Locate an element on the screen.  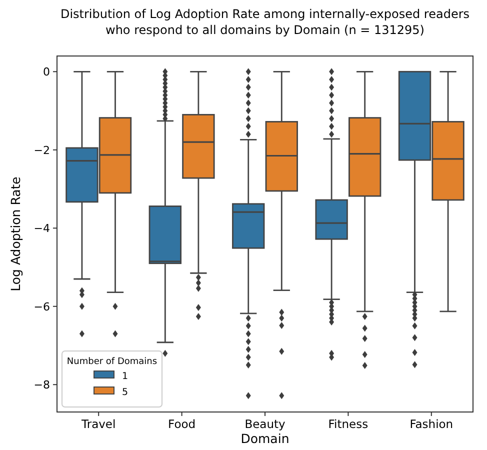
y-tick-label: 0 is located at coordinates (46, 72).